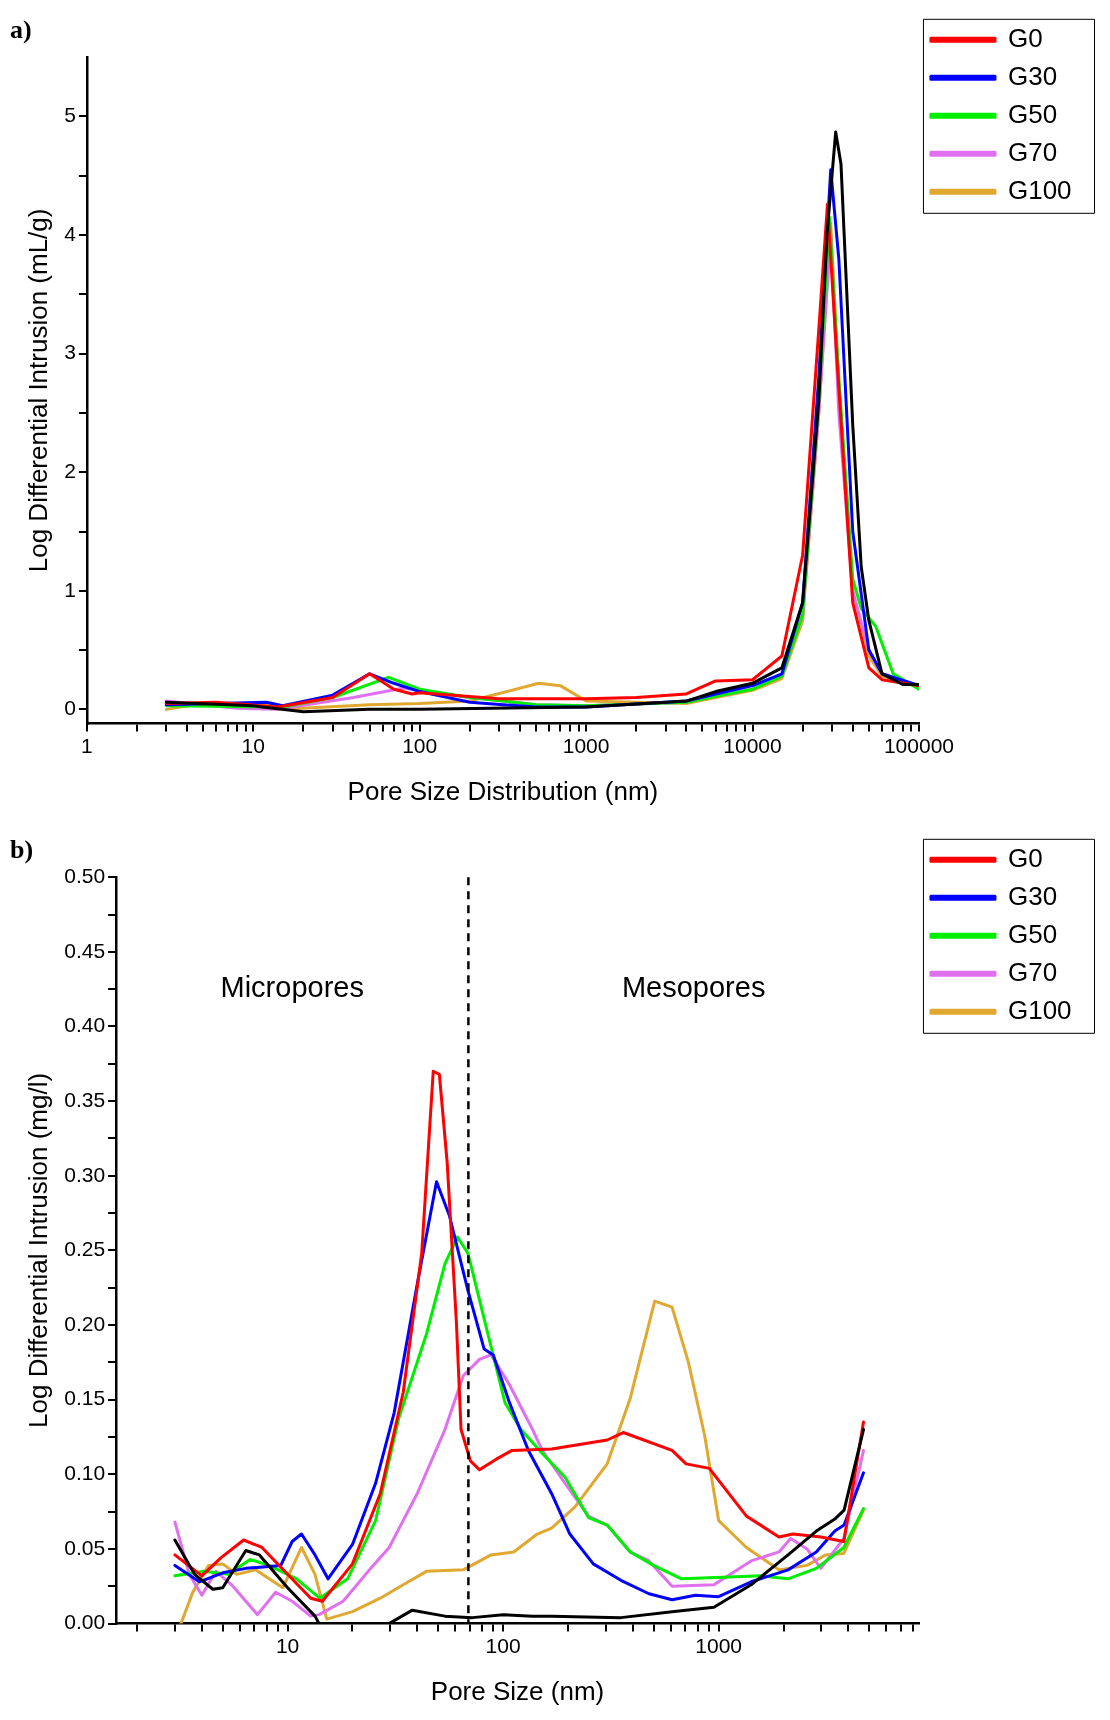 This screenshot has width=1110, height=1720. Describe the element at coordinates (70, 589) in the screenshot. I see `y-tick-label: 1` at that location.